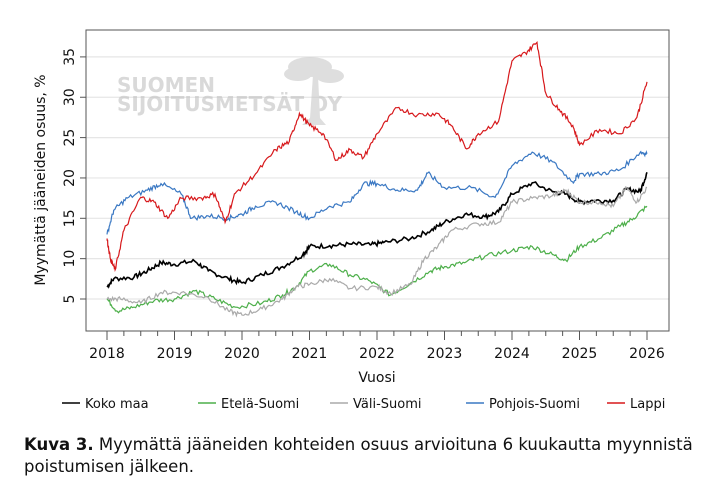 Image resolution: width=706 pixels, height=501 pixels. What do you see at coordinates (70, 299) in the screenshot?
I see `y-tick-label: 5` at bounding box center [70, 299].